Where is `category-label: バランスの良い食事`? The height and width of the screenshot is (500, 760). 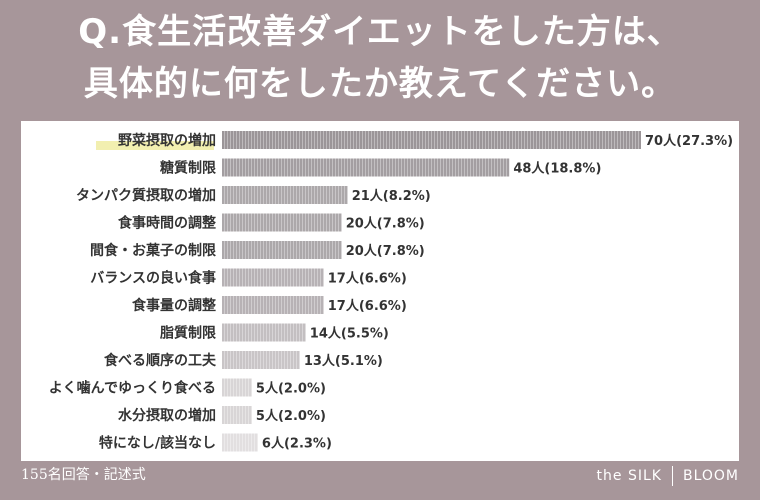
category-label: バランスの良い食事 is located at coordinates (153, 278).